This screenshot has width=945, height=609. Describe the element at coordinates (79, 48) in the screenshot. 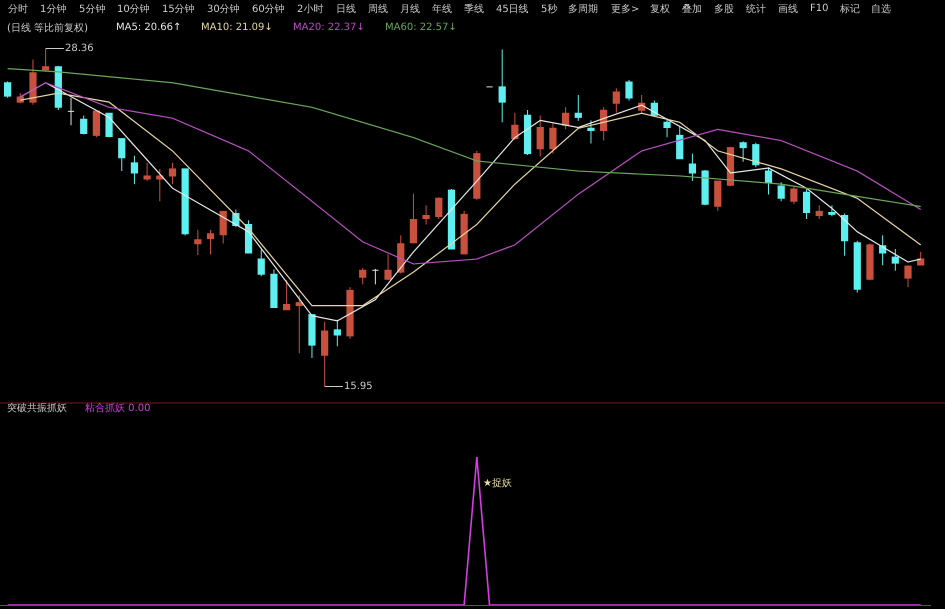

I see `annotation: 28.36` at that location.